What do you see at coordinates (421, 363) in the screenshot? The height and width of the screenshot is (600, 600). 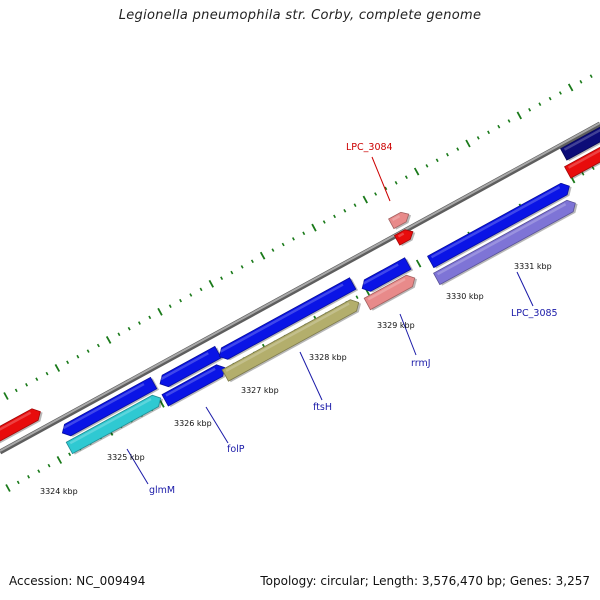 I see `gene-label-rrmJ: rrmJ` at bounding box center [421, 363].